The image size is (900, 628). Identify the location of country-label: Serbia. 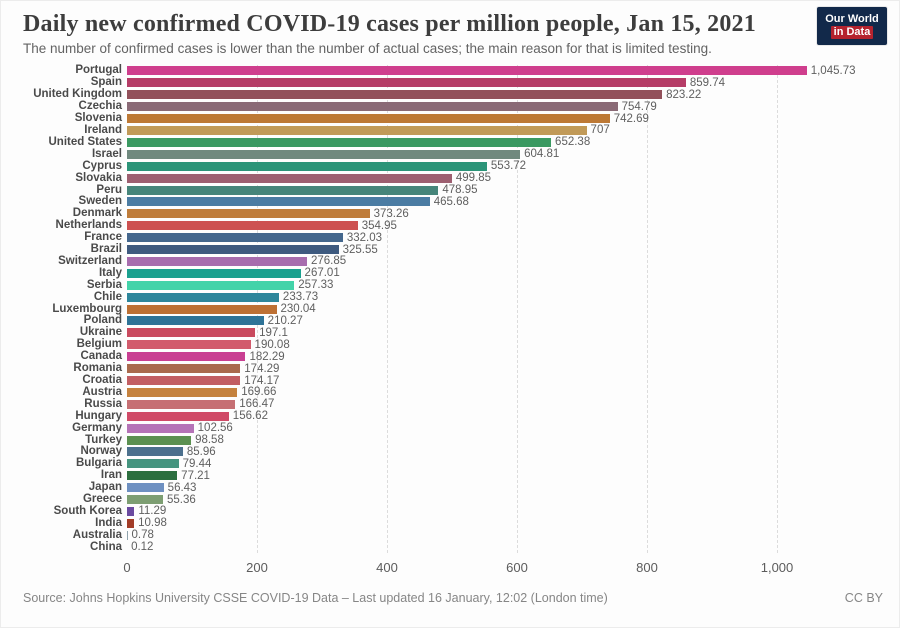
(104, 284).